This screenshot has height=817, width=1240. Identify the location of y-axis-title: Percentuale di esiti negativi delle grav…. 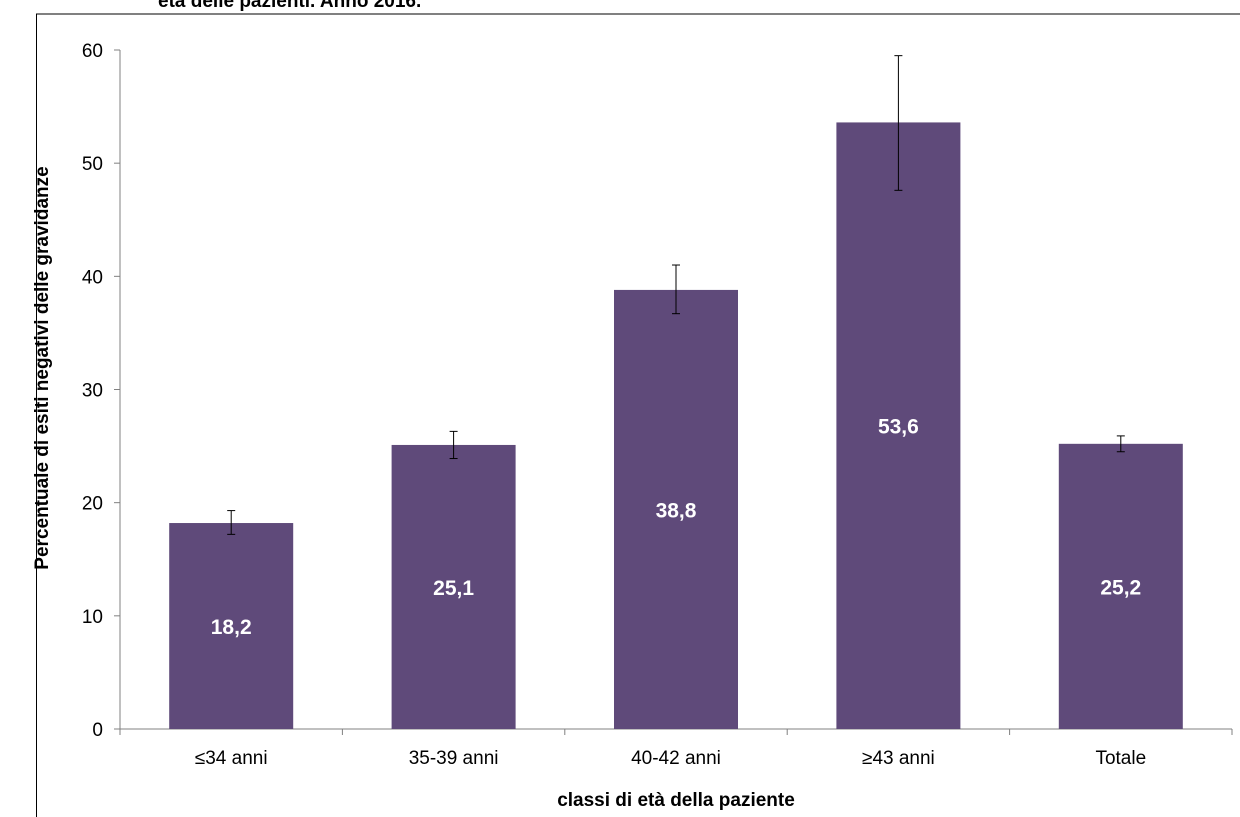
(42, 367).